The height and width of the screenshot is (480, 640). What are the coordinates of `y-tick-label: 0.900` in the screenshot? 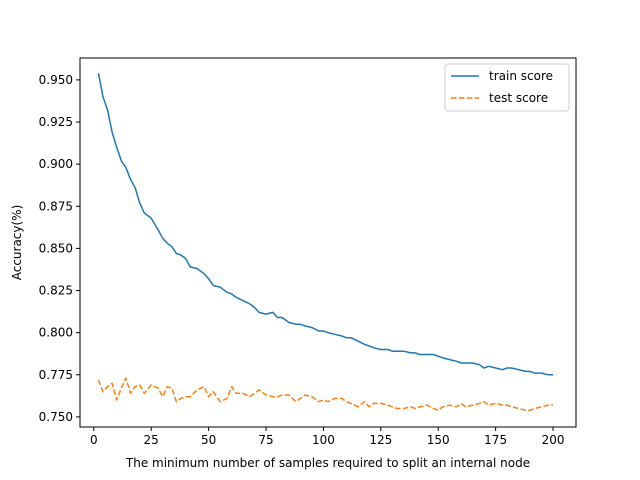 It's located at (56, 164).